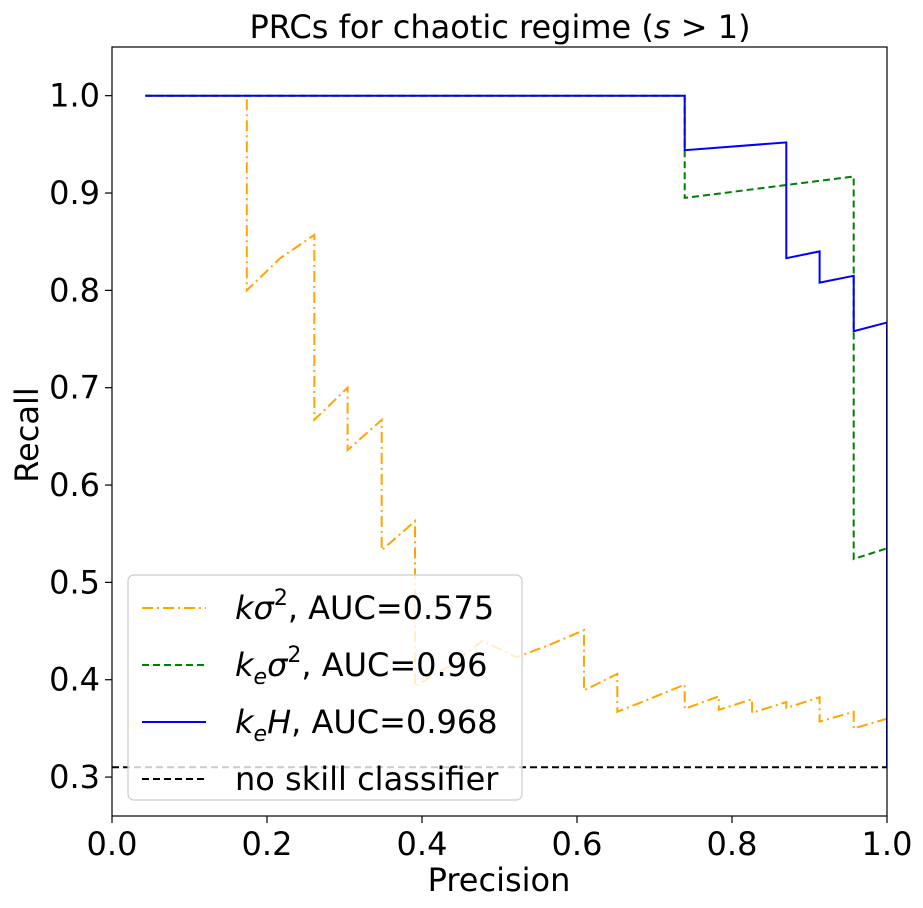 The height and width of the screenshot is (908, 923). I want to click on x-axis-label: Precision, so click(499, 880).